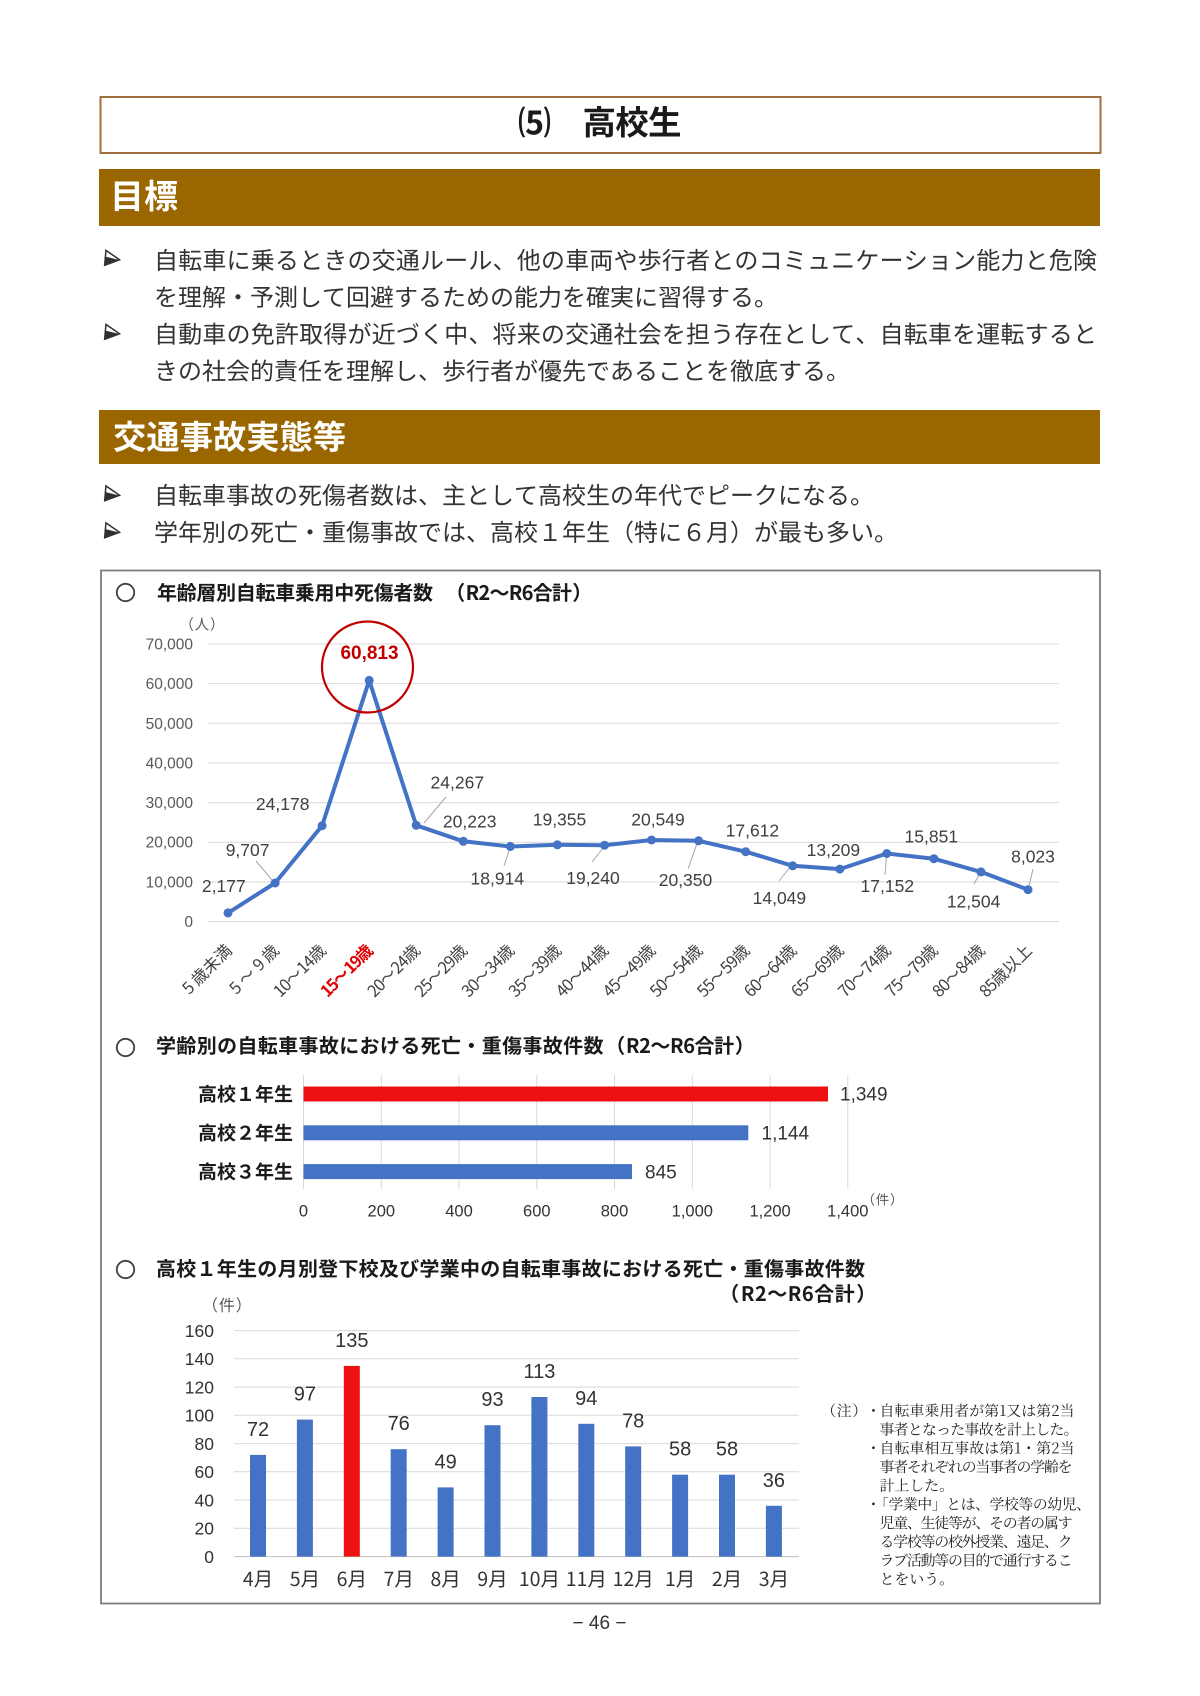  What do you see at coordinates (586, 1399) in the screenshot?
I see `svg-text: 94` at bounding box center [586, 1399].